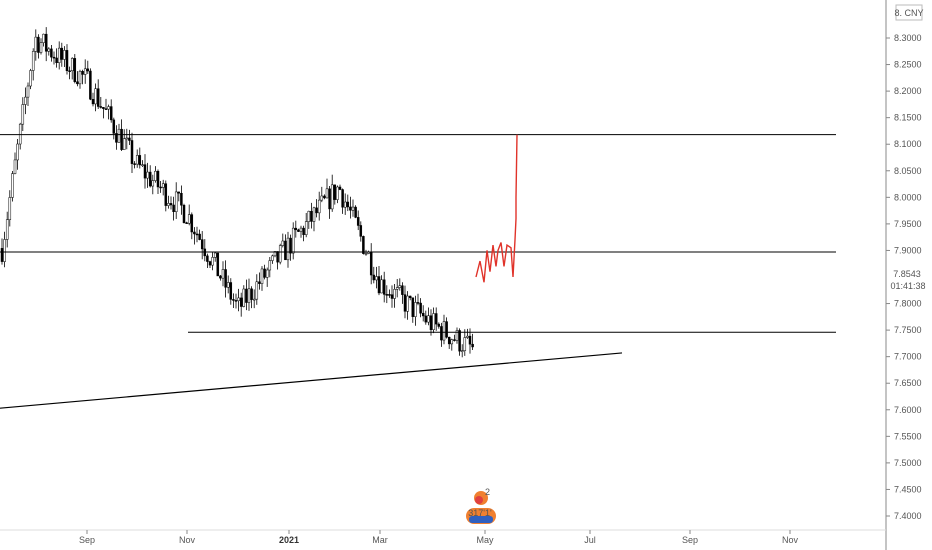 The height and width of the screenshot is (550, 932). What do you see at coordinates (380, 540) in the screenshot?
I see `time-tick-label: Mar` at bounding box center [380, 540].